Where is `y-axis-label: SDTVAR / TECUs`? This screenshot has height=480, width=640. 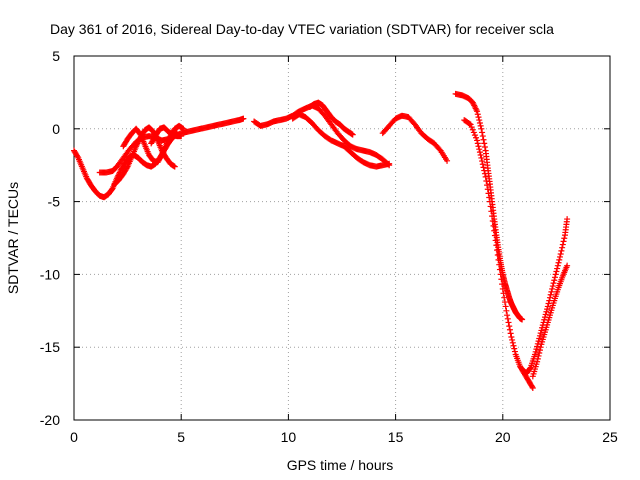 y-axis-label: SDTVAR / TECUs is located at coordinates (13, 238).